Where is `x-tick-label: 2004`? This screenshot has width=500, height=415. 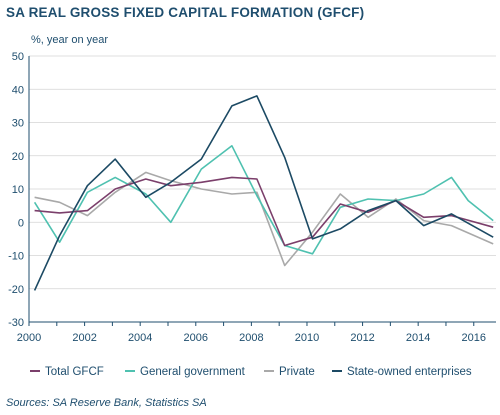
x-tick-label: 2004 is located at coordinates (140, 338).